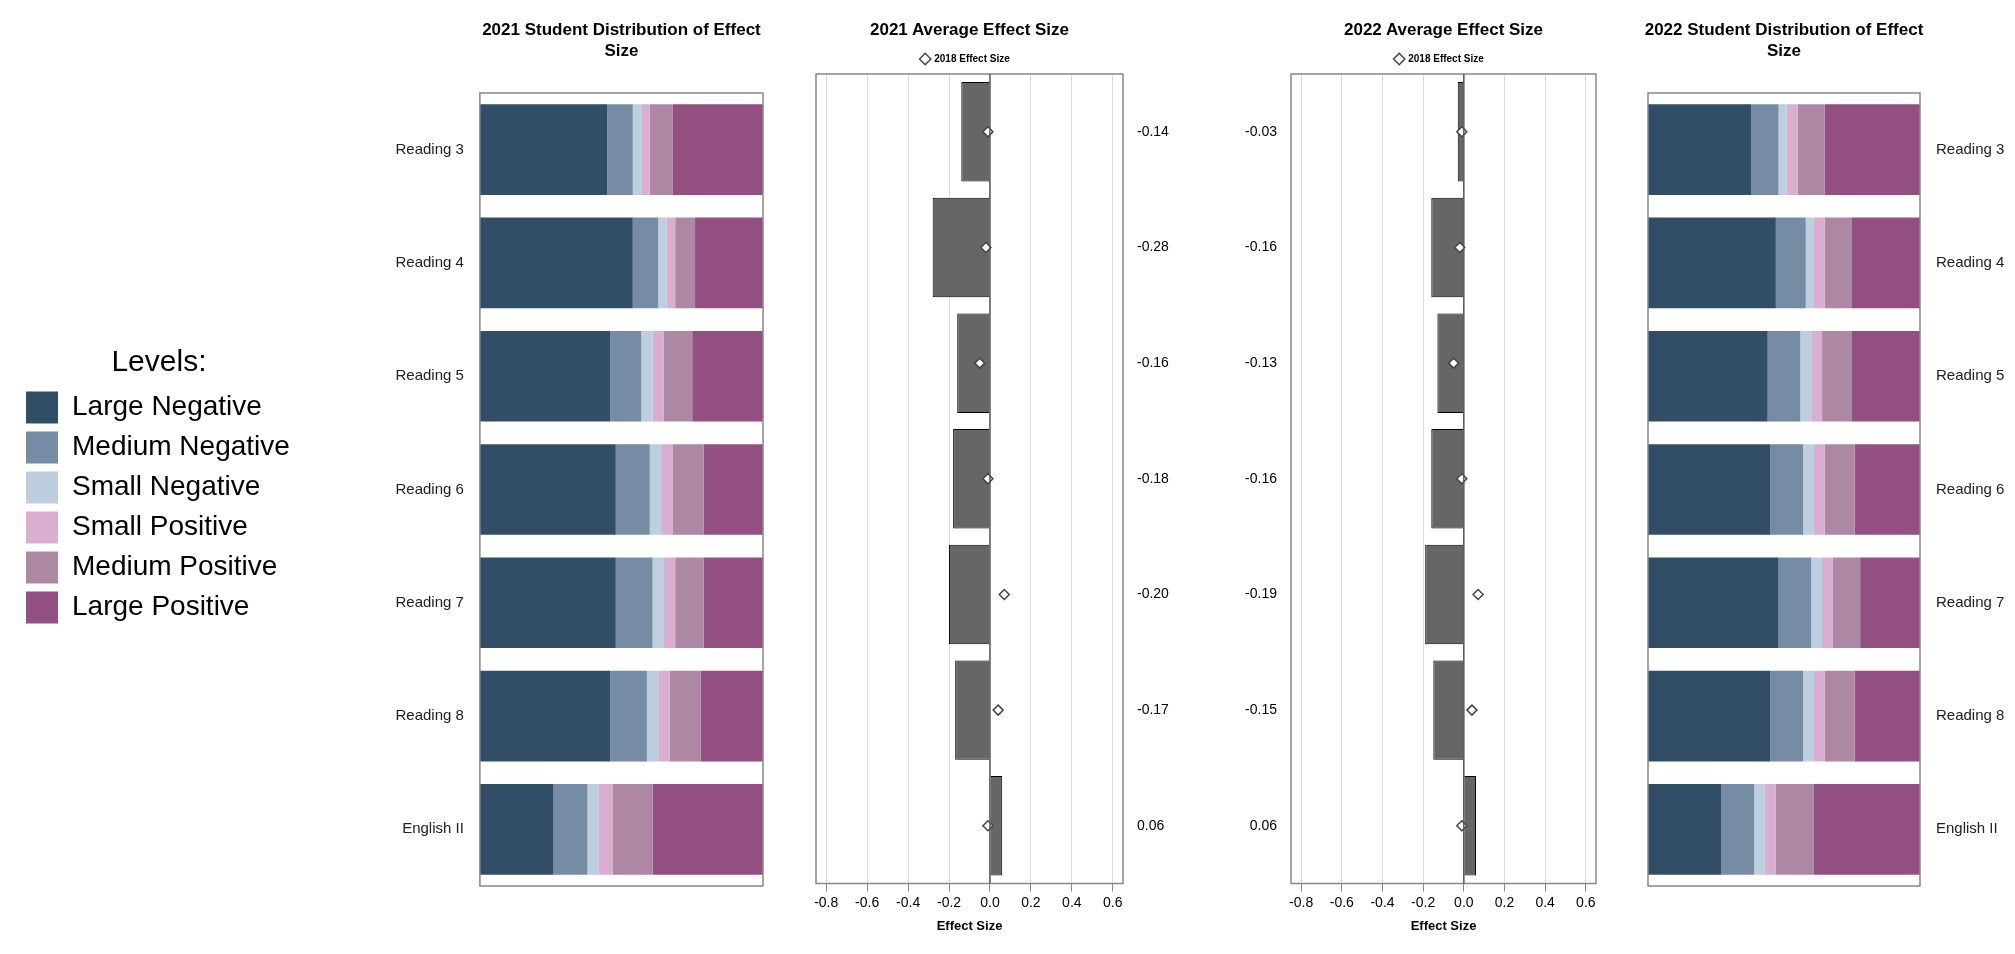 The height and width of the screenshot is (954, 2015). Describe the element at coordinates (160, 526) in the screenshot. I see `legend-label: Small Positive` at that location.